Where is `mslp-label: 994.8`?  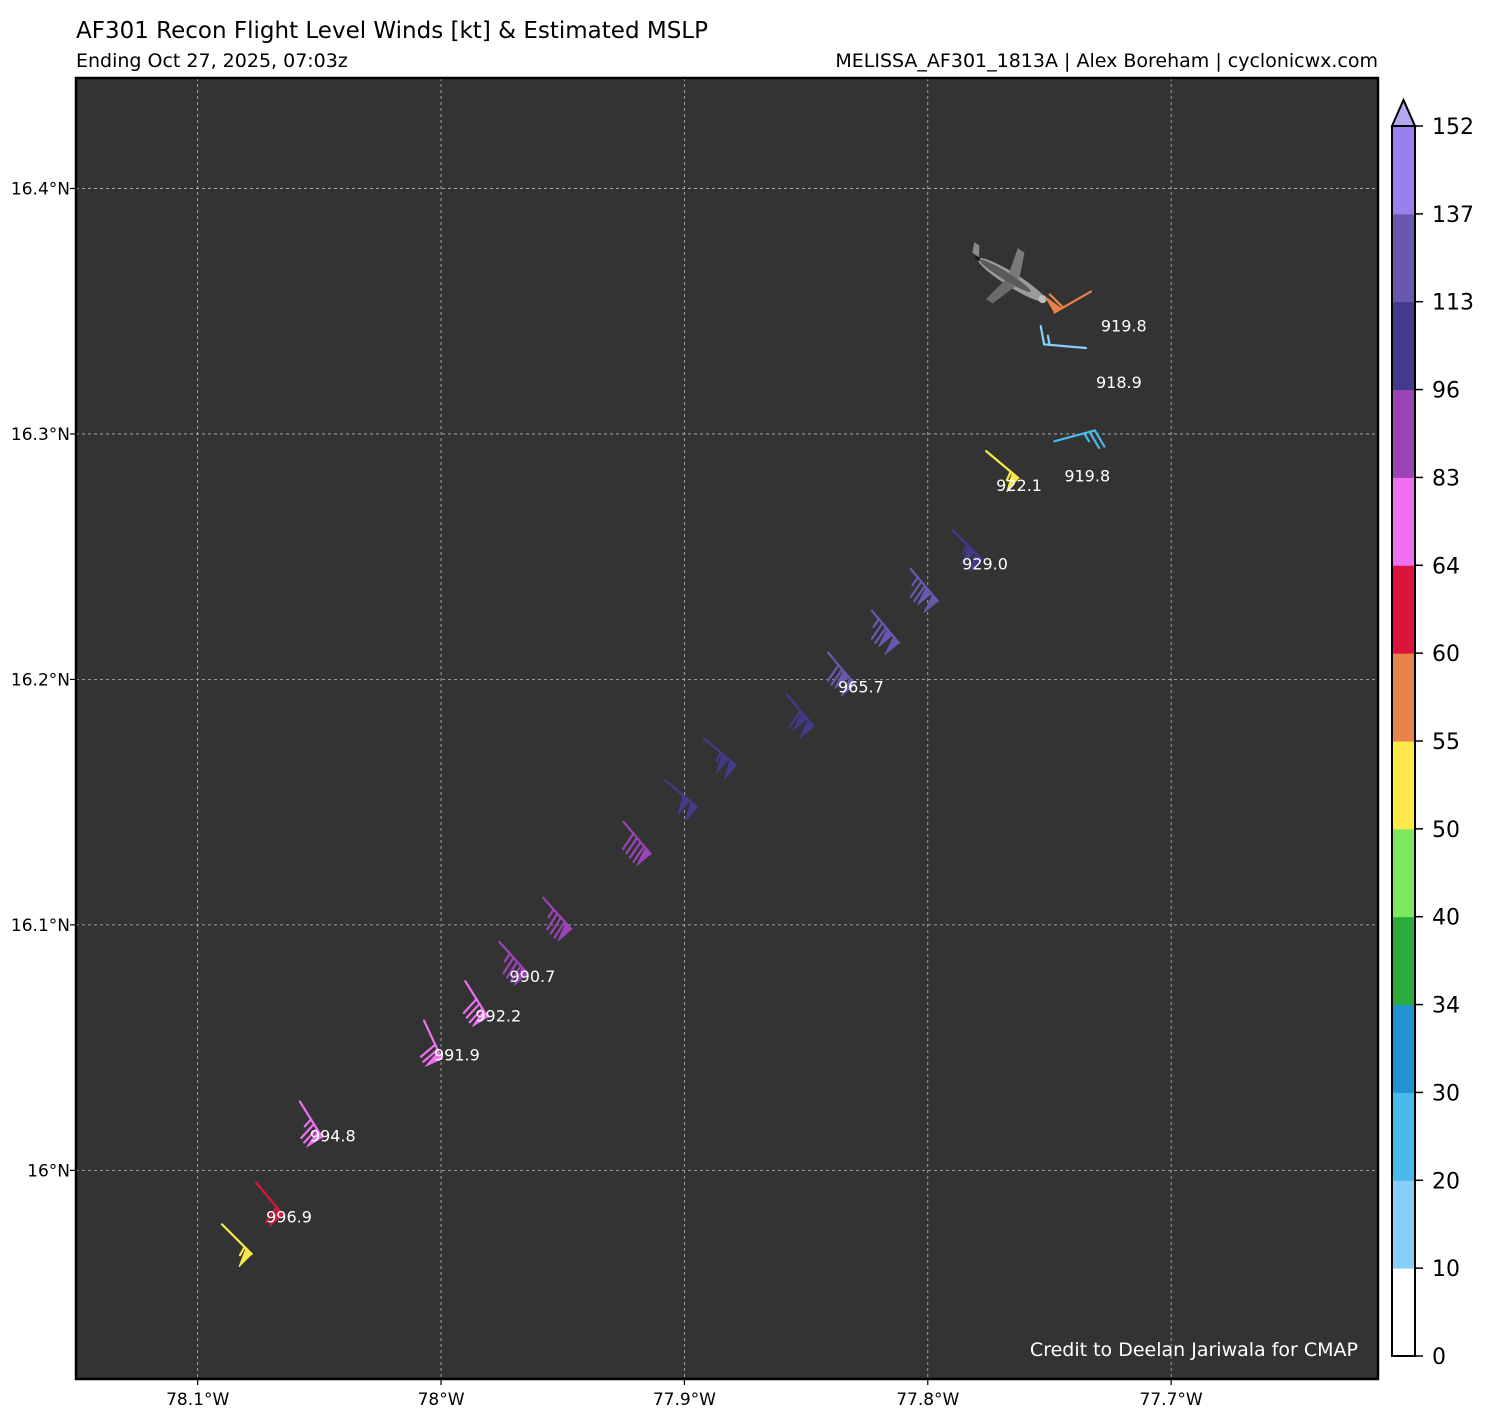
mslp-label: 994.8 is located at coordinates (333, 1136).